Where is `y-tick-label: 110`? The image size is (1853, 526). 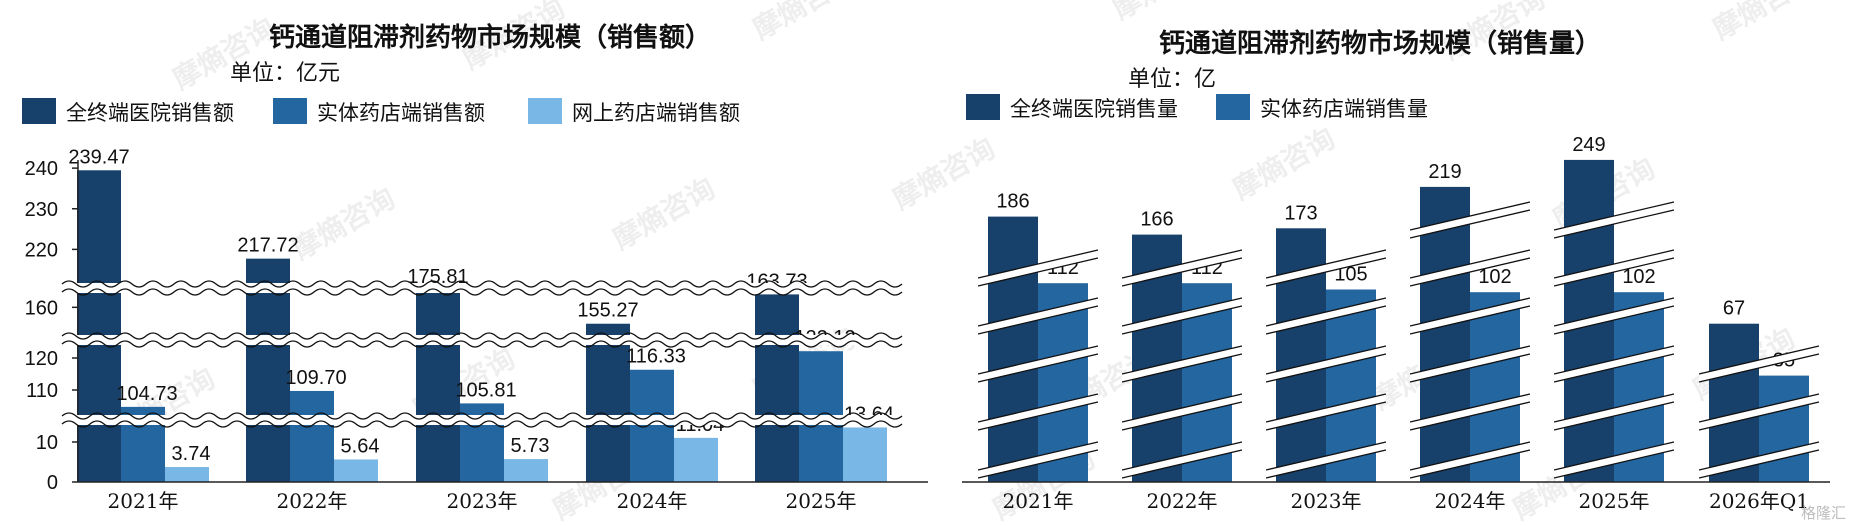 y-tick-label: 110 is located at coordinates (42, 391).